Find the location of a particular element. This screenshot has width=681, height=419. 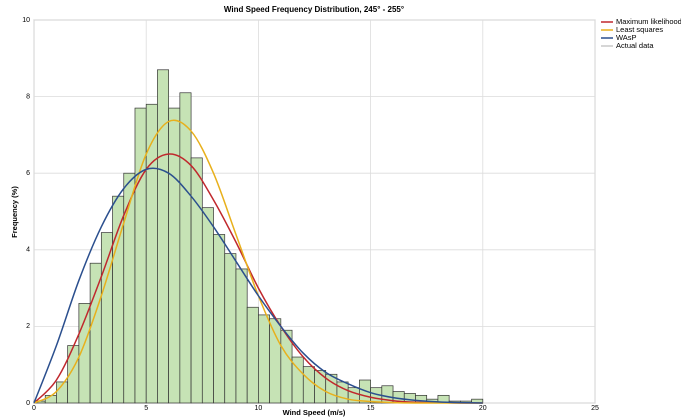

x-tick-label: 20 is located at coordinates (483, 408).